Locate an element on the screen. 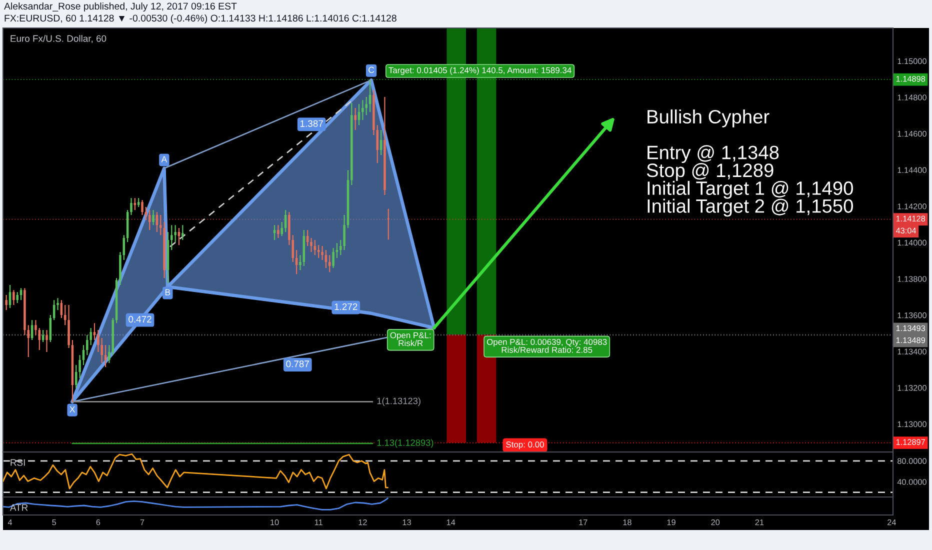  y-tick-label: 40.0000 is located at coordinates (911, 482).